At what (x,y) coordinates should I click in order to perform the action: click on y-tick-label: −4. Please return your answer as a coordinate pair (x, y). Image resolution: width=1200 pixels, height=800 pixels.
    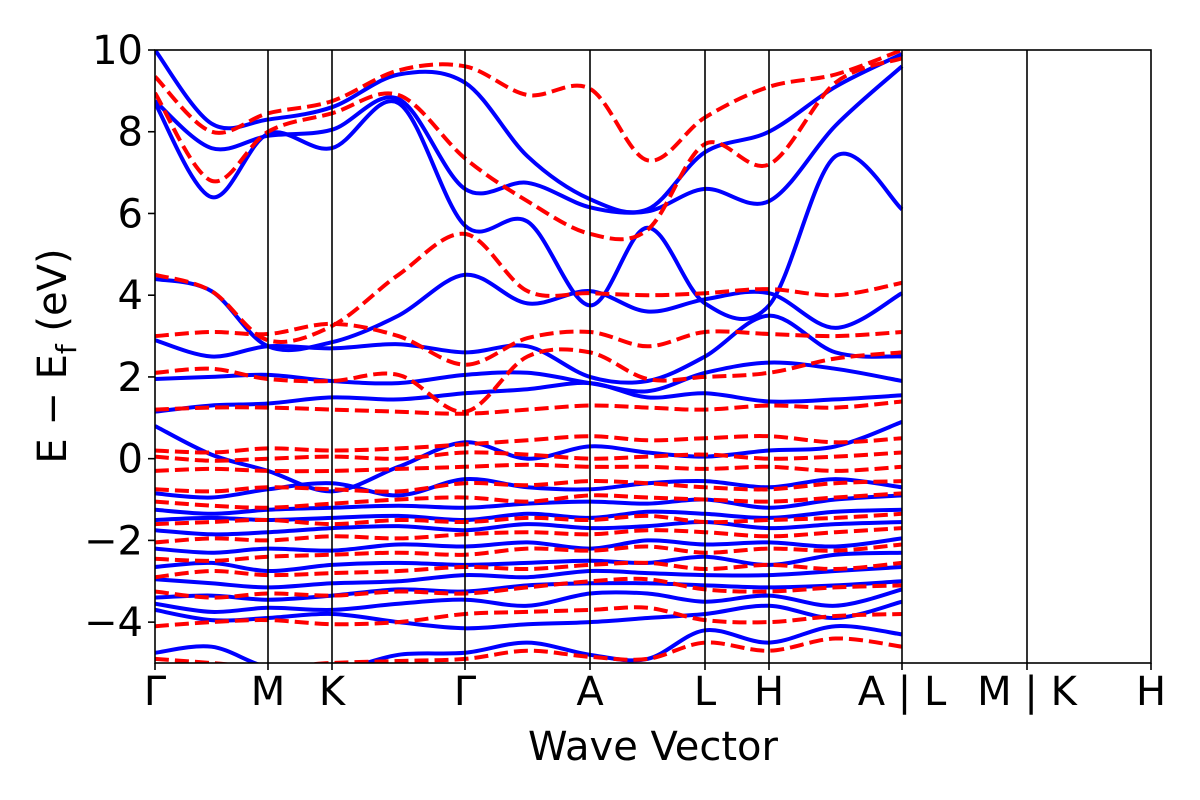
    Looking at the image, I should click on (113, 623).